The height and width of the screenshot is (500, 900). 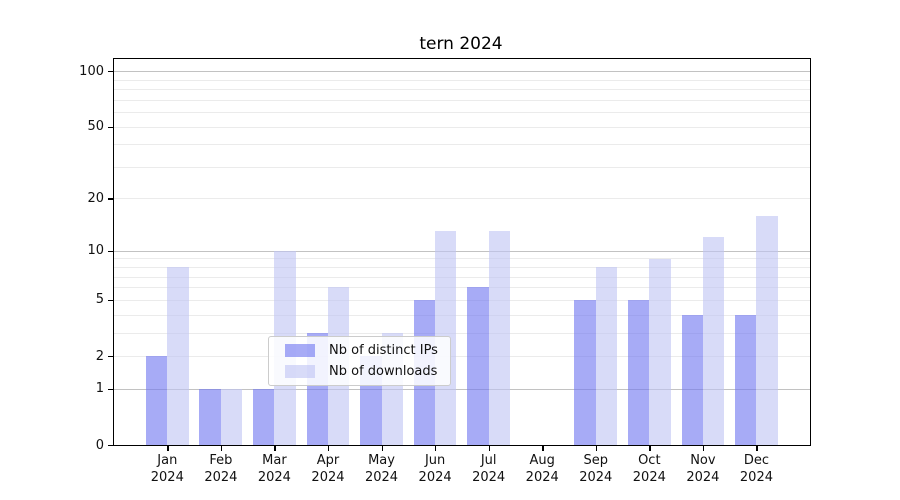 What do you see at coordinates (660, 351) in the screenshot?
I see `bar-downloads-Oct` at bounding box center [660, 351].